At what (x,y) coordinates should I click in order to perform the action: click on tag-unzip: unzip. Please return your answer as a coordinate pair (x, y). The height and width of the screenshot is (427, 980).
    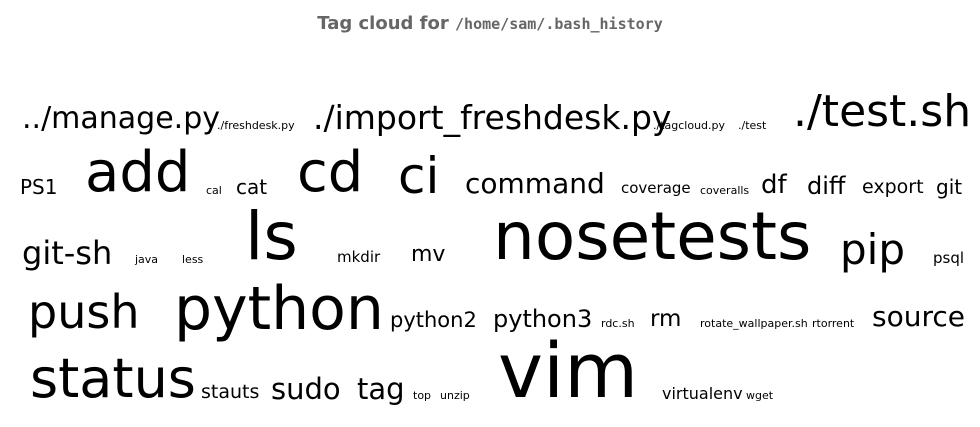
    Looking at the image, I should click on (455, 395).